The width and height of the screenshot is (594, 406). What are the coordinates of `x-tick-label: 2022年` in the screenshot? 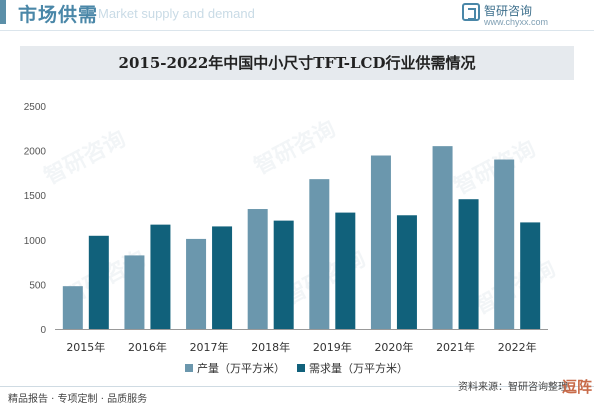 It's located at (517, 347).